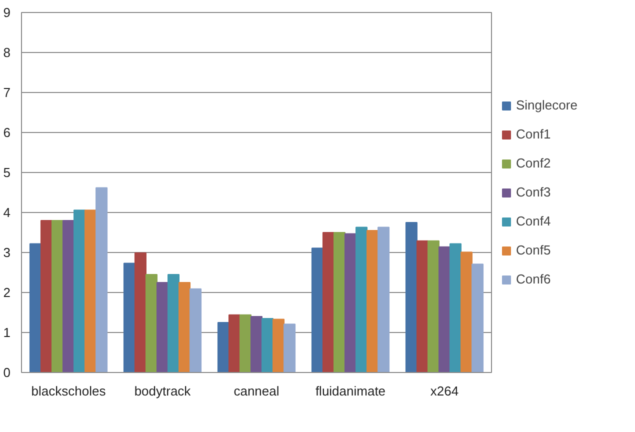 The image size is (635, 432). I want to click on legend-label: Conf3, so click(533, 192).